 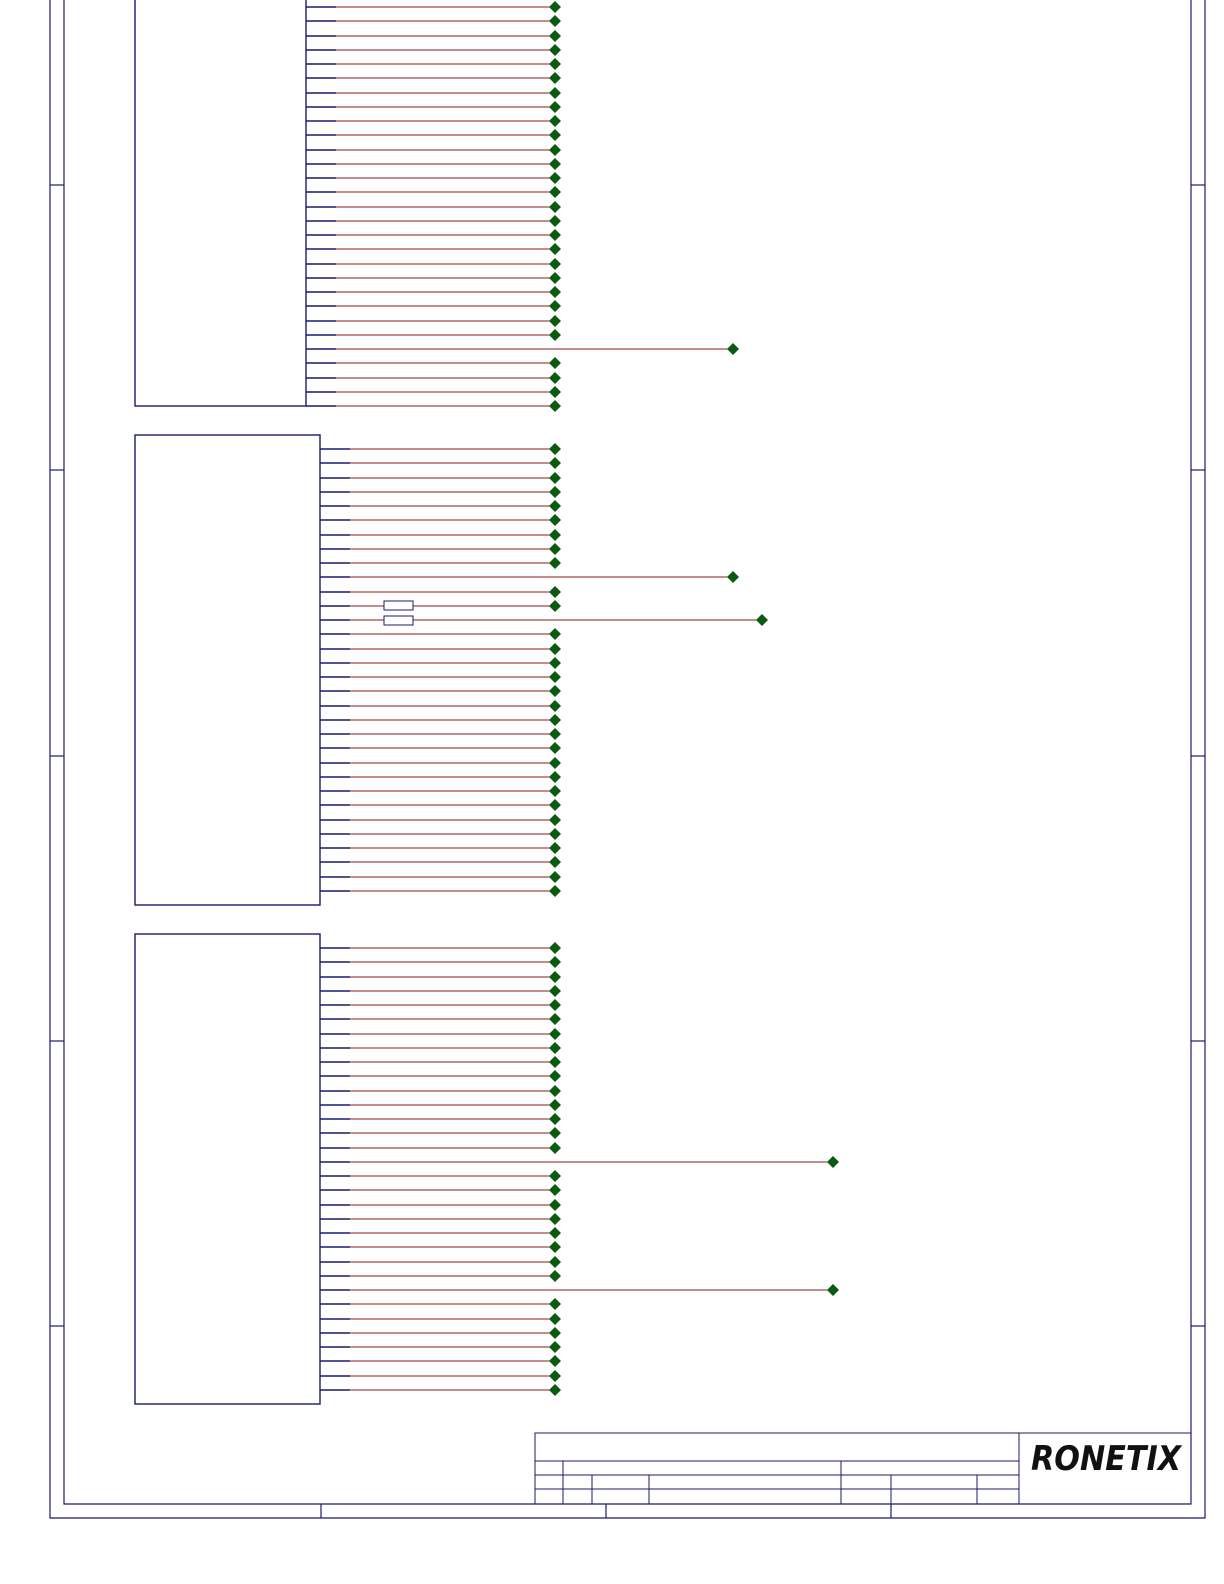 What do you see at coordinates (1107, 1459) in the screenshot?
I see `ronetix-logo: RONETIX` at bounding box center [1107, 1459].